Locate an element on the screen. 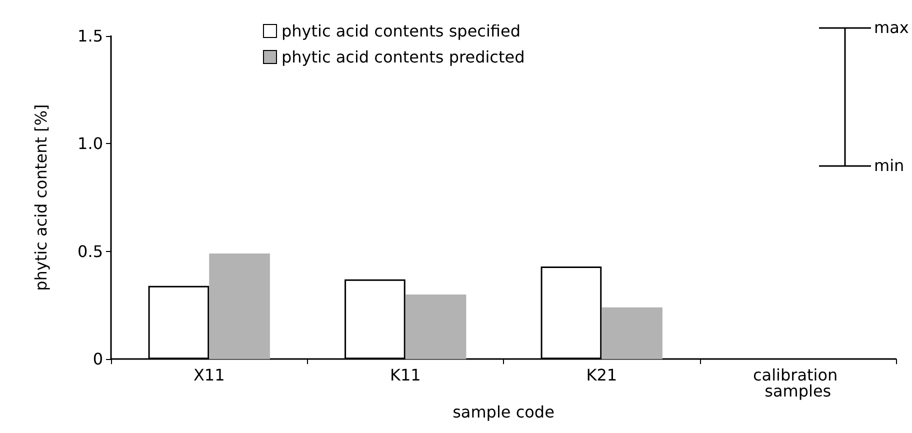 The width and height of the screenshot is (912, 433). x-tick-label: calibration samples is located at coordinates (797, 383).